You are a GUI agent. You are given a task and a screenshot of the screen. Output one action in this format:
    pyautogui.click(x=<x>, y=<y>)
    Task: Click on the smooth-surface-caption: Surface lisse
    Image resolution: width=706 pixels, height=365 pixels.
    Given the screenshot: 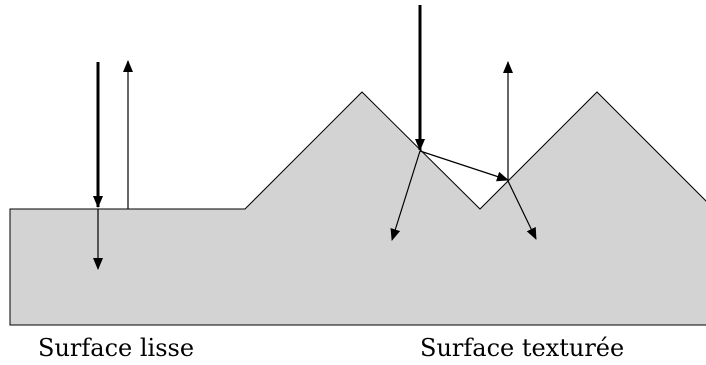 What is the action you would take?
    pyautogui.click(x=116, y=348)
    